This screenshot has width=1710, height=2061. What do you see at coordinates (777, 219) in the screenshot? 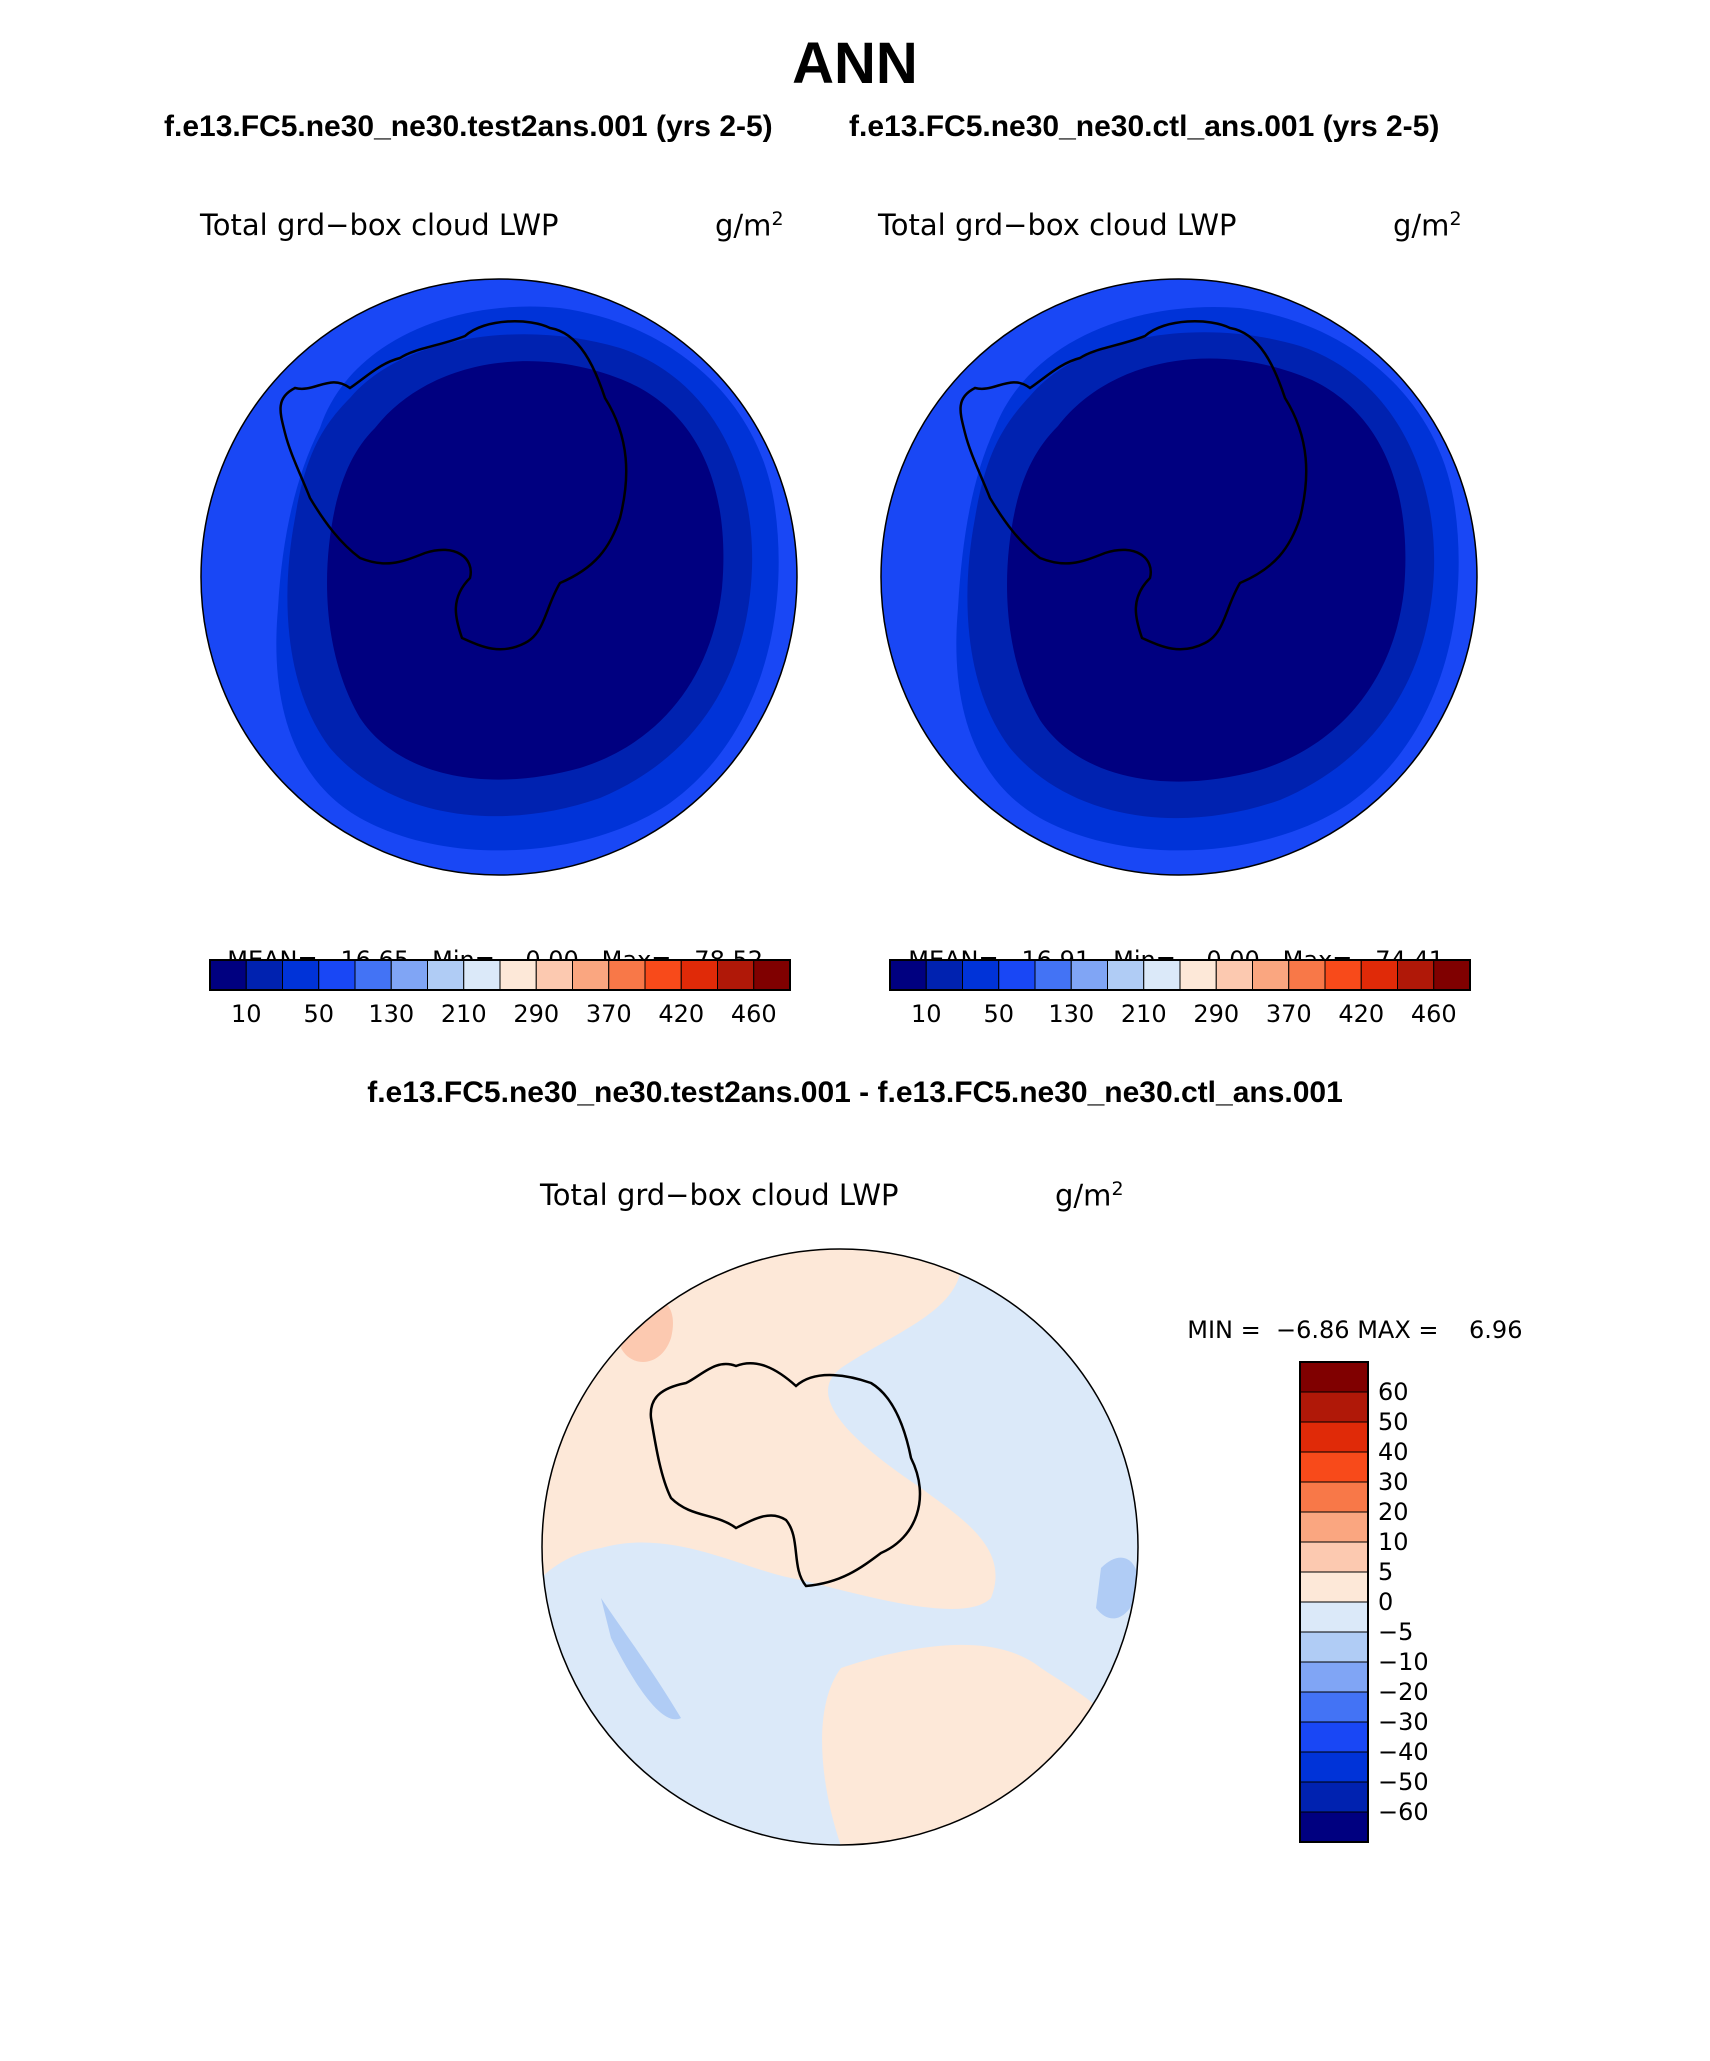
I see `panel-1-units-exp: 2` at bounding box center [777, 219].